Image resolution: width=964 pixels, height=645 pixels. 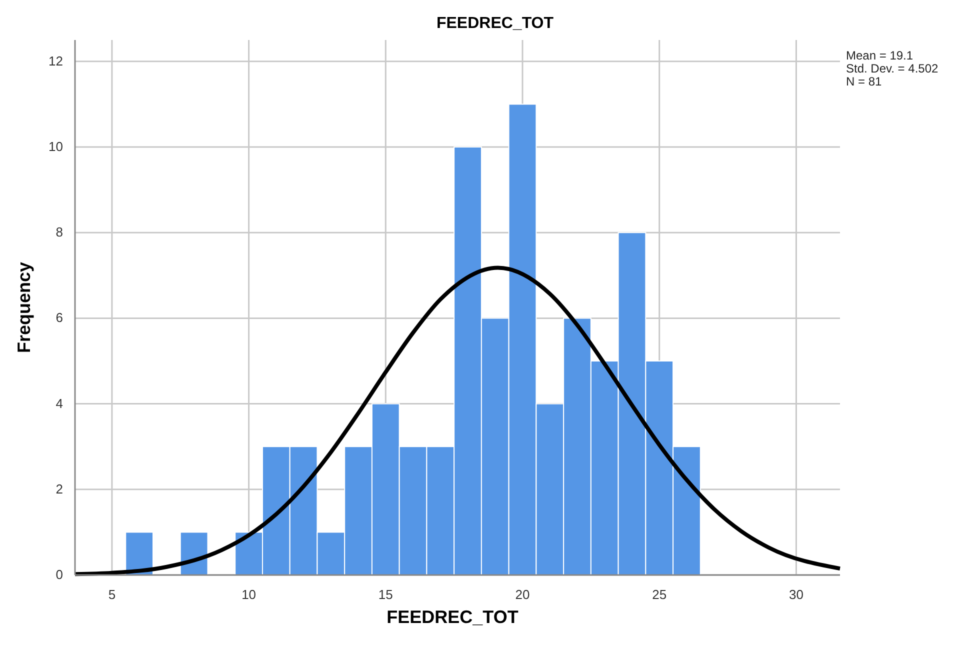 What do you see at coordinates (24, 308) in the screenshot?
I see `y-axis-title: Frequency` at bounding box center [24, 308].